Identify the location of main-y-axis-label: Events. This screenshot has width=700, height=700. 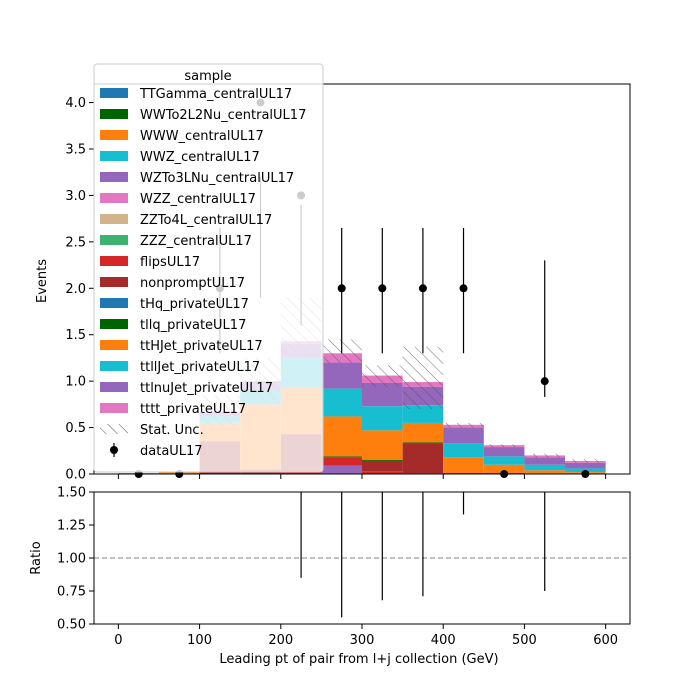
(42, 281).